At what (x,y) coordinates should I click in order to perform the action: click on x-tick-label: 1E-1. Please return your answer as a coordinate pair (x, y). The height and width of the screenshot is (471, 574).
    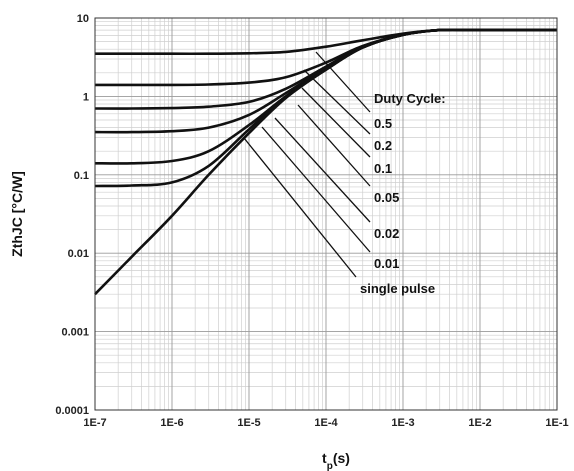
    Looking at the image, I should click on (556, 423).